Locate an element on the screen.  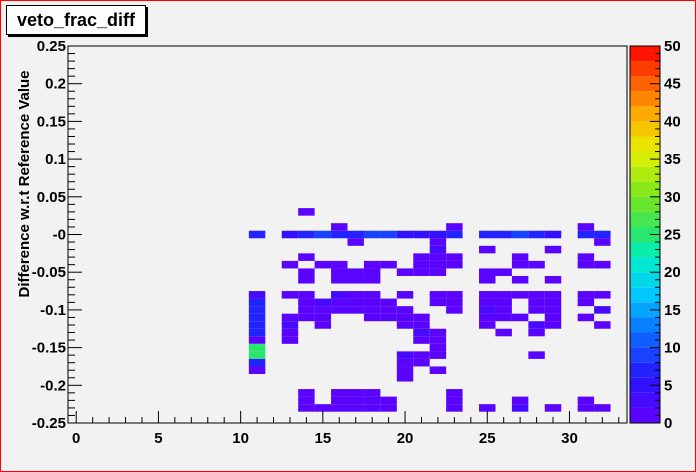
y-tick-label: 0.25 is located at coordinates (51, 46).